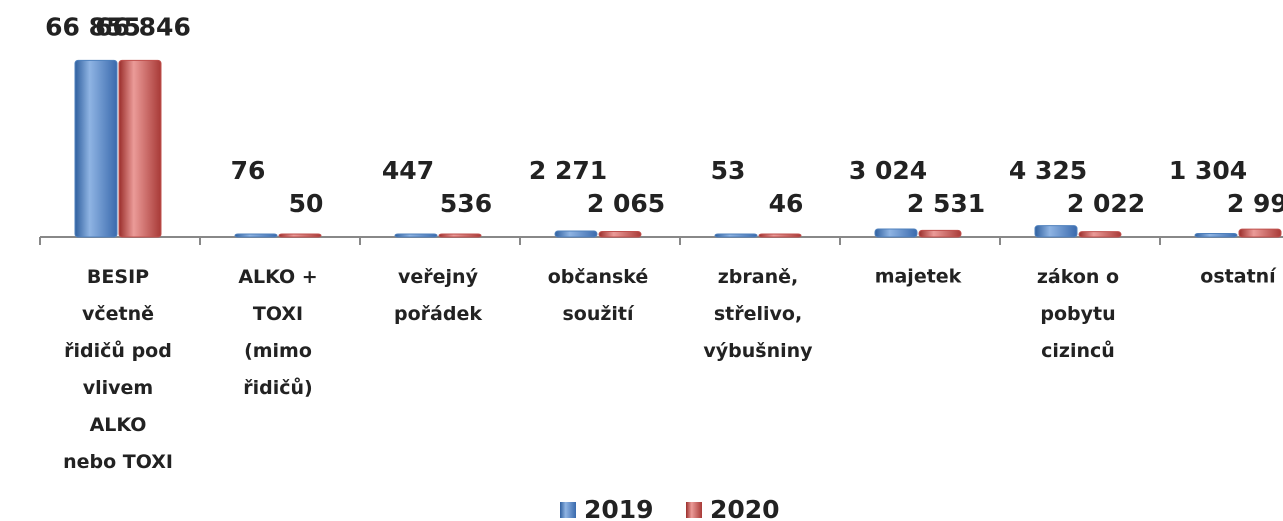 Image resolution: width=1283 pixels, height=521 pixels. Describe the element at coordinates (248, 170) in the screenshot. I see `value-label: 76` at that location.